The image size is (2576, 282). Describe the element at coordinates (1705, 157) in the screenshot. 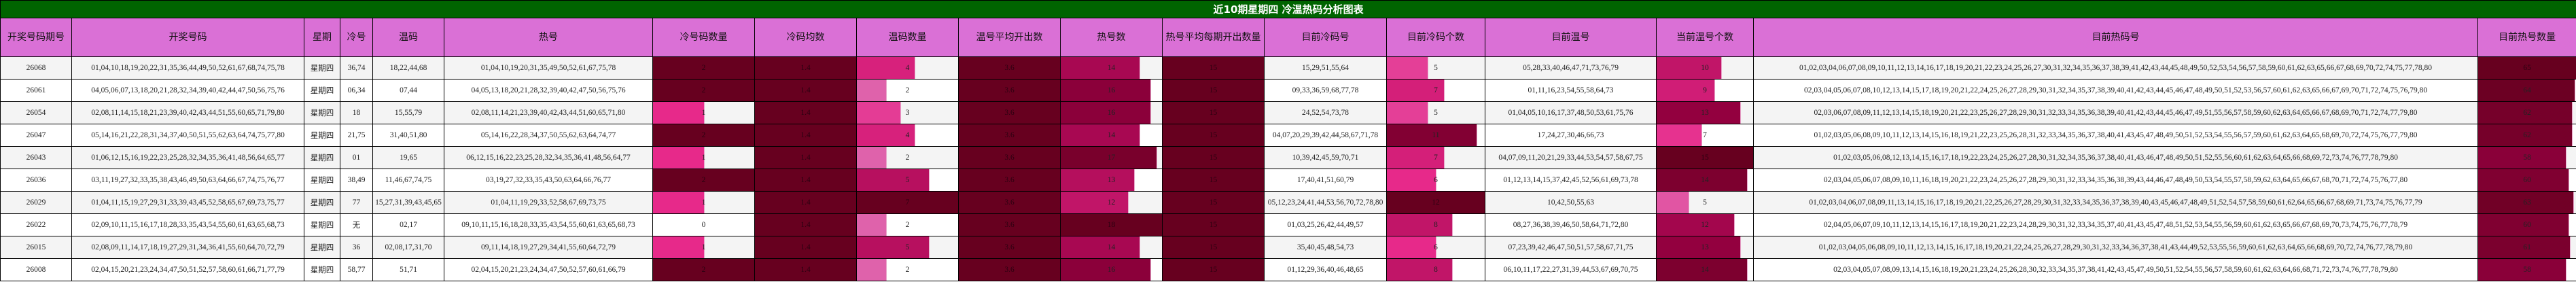

I see `cell-cur-warm-count: 15` at that location.